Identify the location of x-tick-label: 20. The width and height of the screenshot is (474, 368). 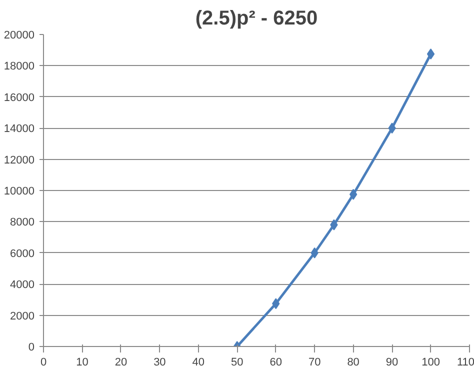
(121, 362).